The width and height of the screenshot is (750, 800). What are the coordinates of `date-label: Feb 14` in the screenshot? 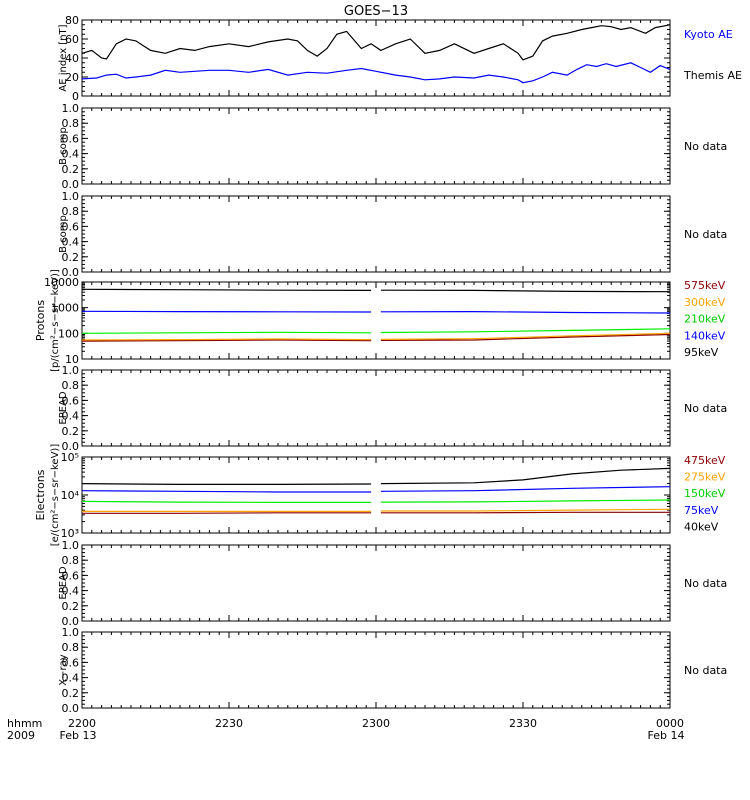 It's located at (666, 735).